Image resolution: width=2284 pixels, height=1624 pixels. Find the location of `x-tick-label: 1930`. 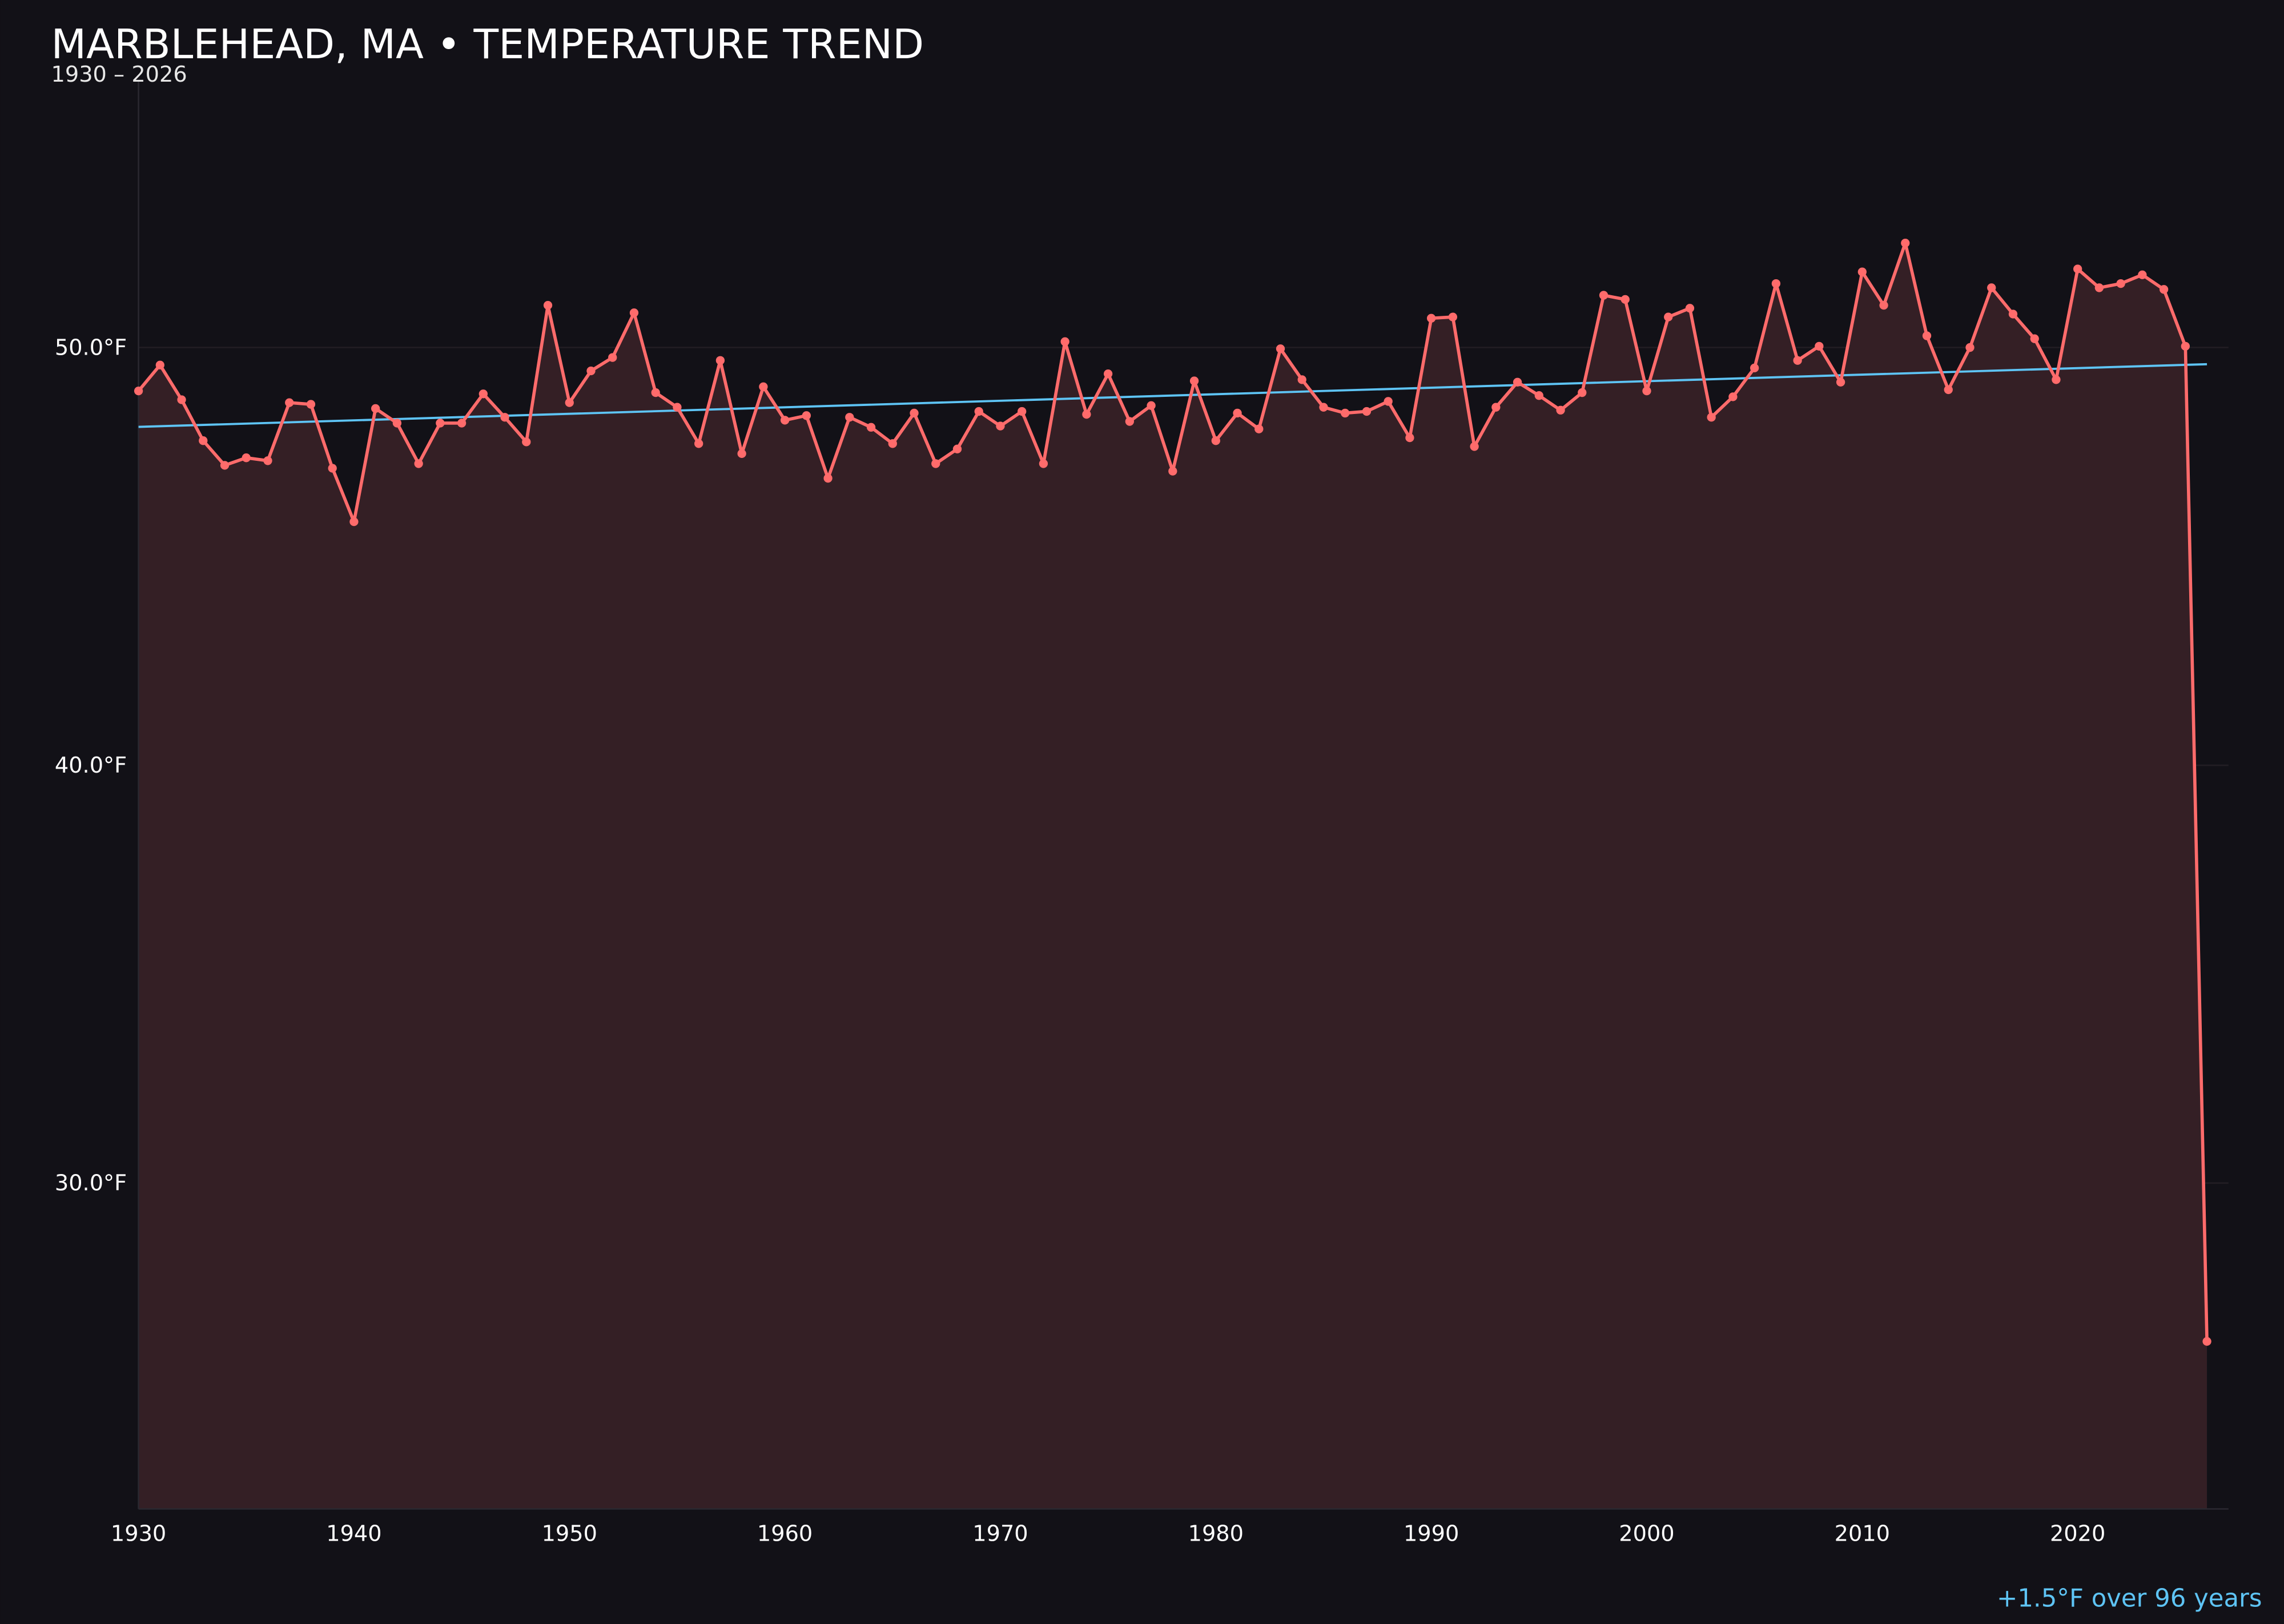

x-tick-label: 1930 is located at coordinates (138, 1534).